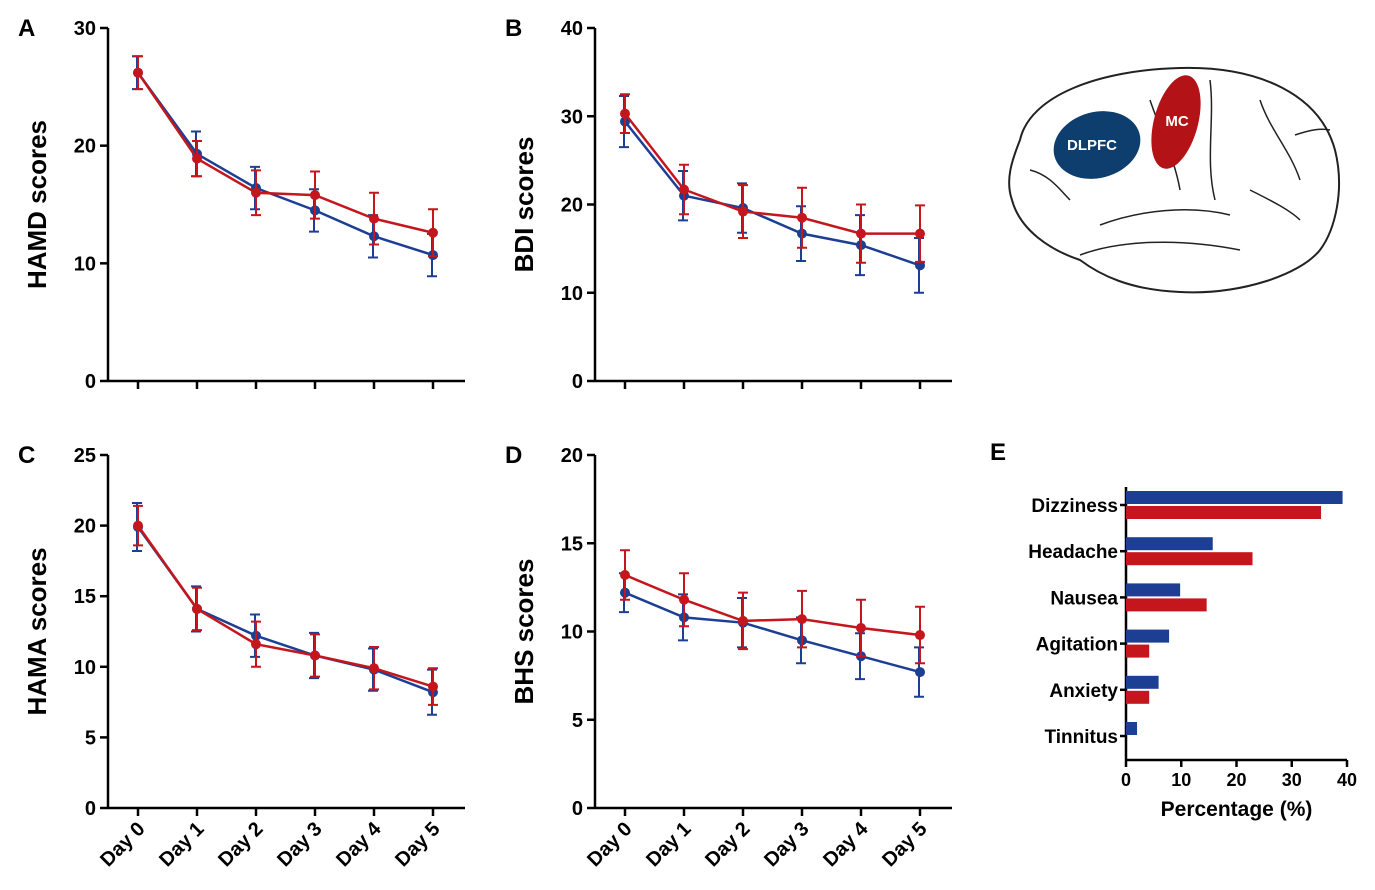 Image resolution: width=1375 pixels, height=890 pixels. I want to click on y-axis-label: HAMD scores, so click(37, 204).